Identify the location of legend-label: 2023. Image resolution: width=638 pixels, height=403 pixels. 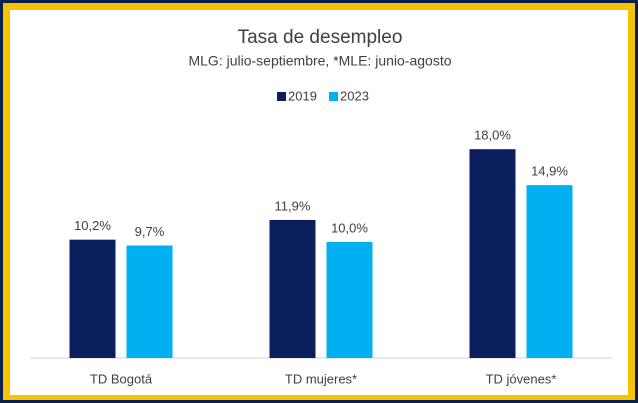
(354, 95).